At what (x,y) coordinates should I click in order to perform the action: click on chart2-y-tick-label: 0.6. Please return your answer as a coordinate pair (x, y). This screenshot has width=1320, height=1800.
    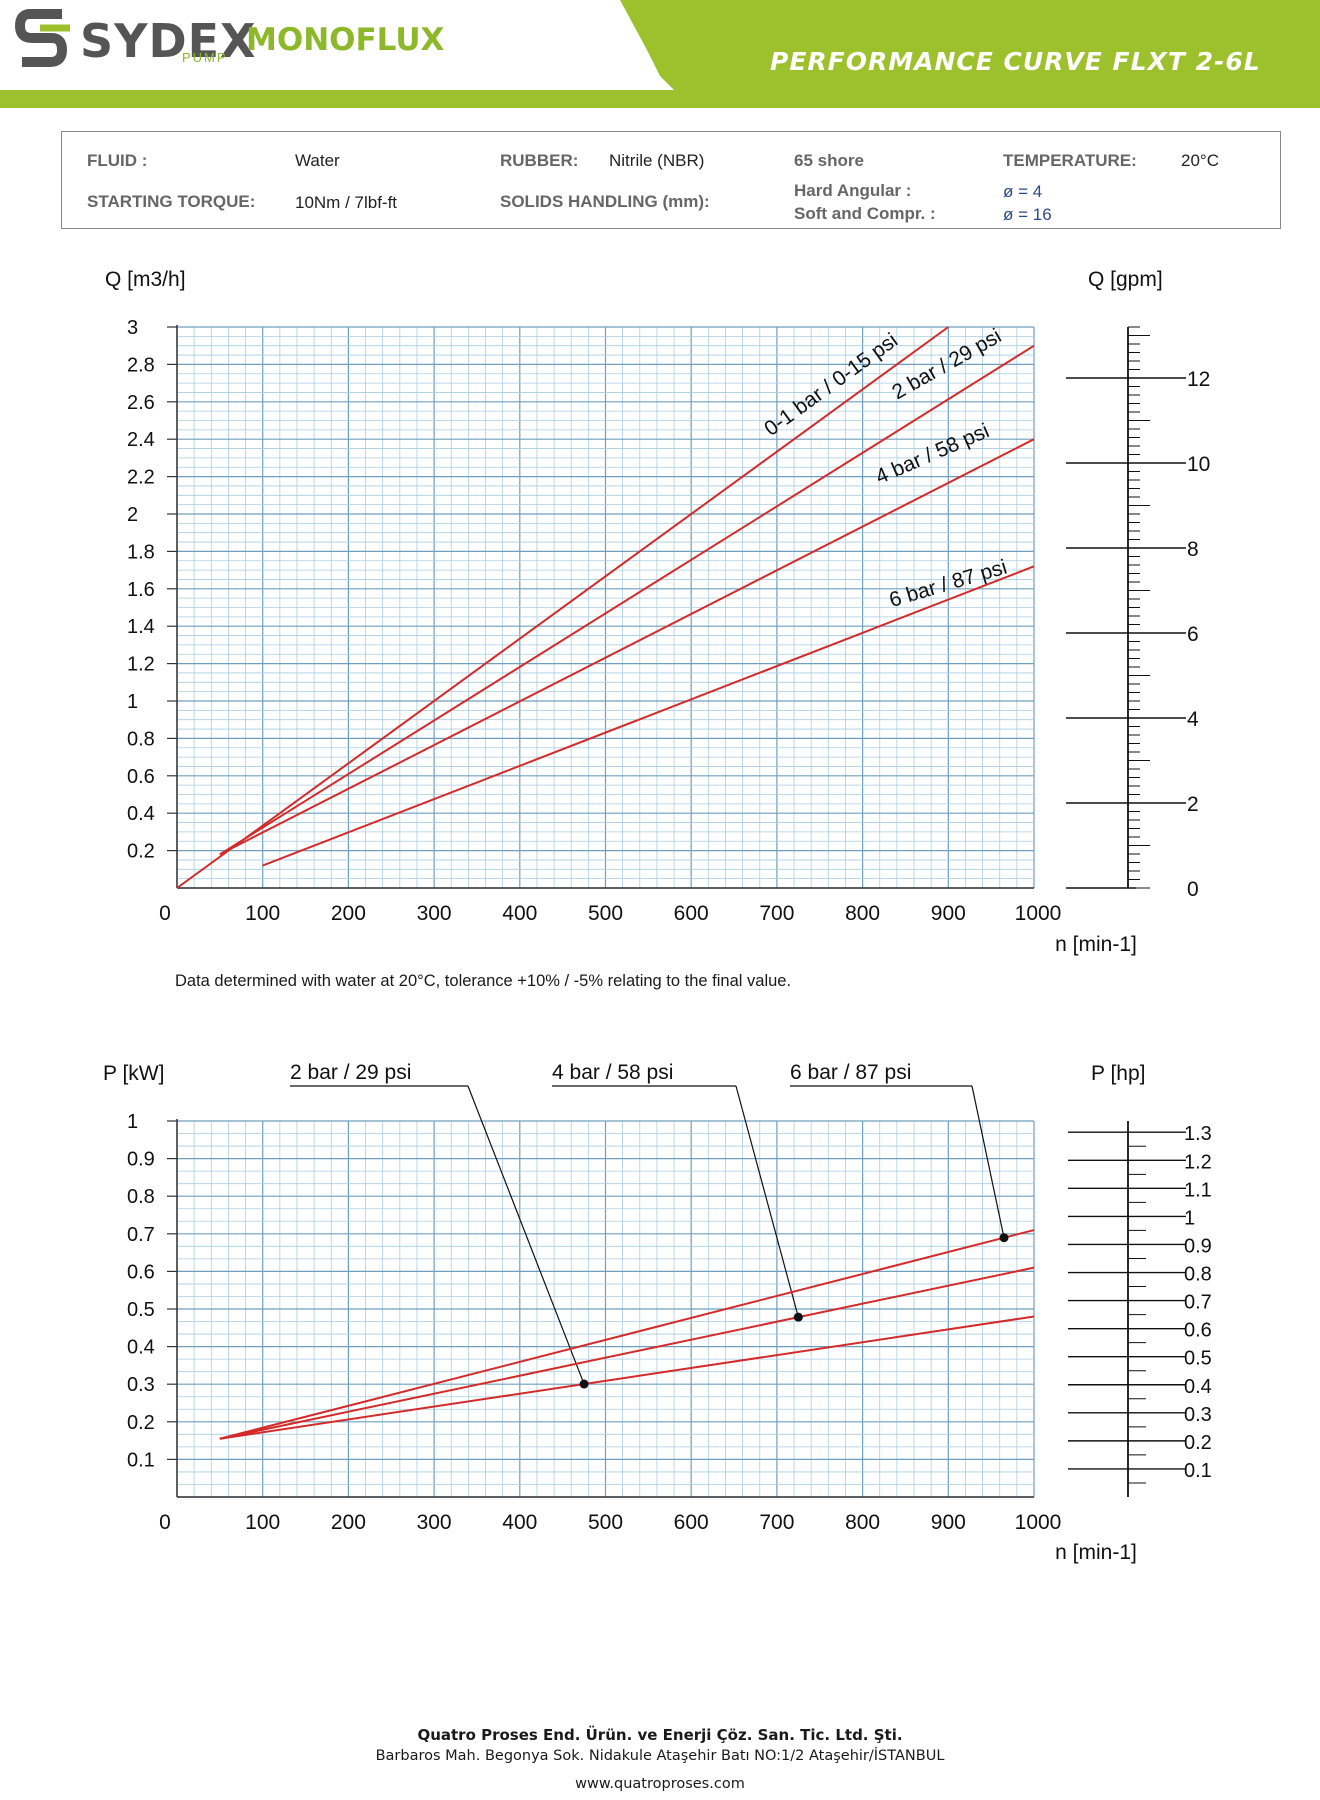
    Looking at the image, I should click on (141, 1272).